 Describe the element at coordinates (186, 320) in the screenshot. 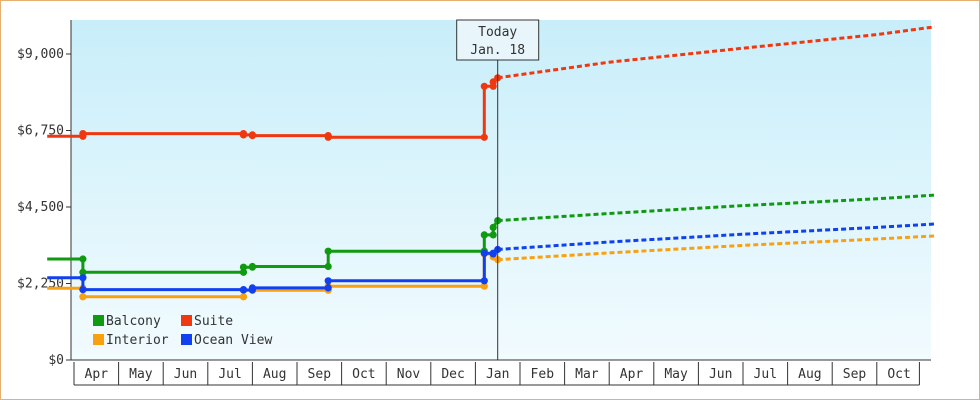

I see `legend-swatch-suite` at that location.